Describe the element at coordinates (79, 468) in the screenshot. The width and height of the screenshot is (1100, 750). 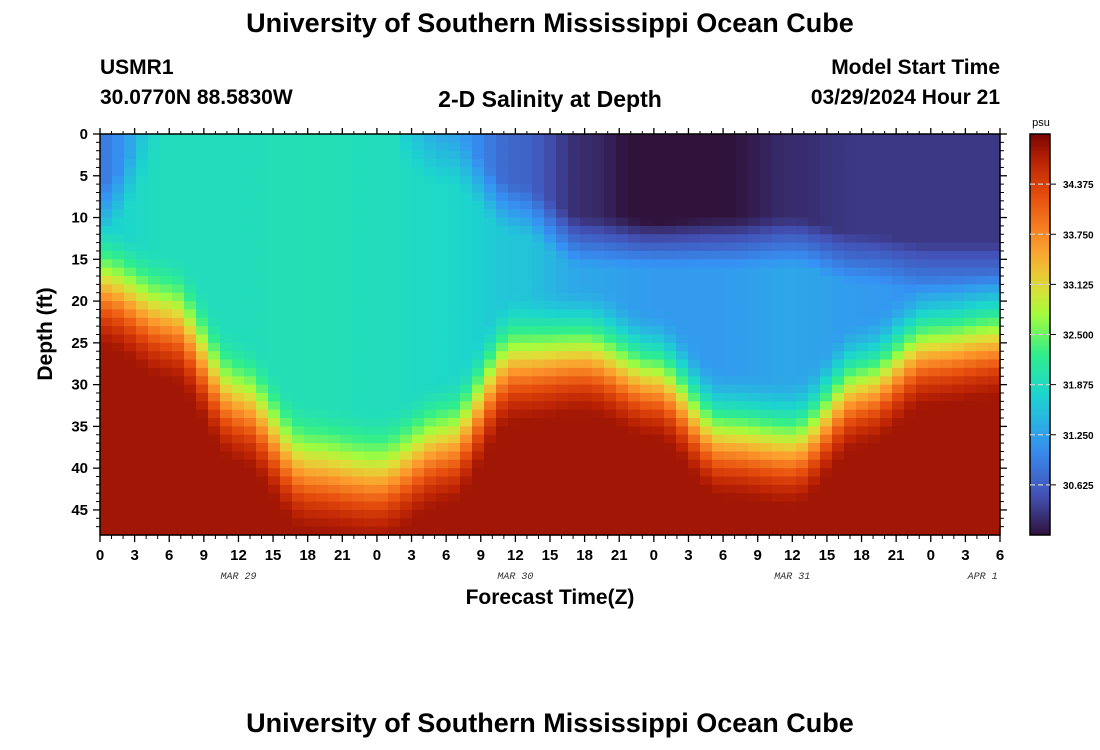
I see `y-tick-label: 40` at that location.